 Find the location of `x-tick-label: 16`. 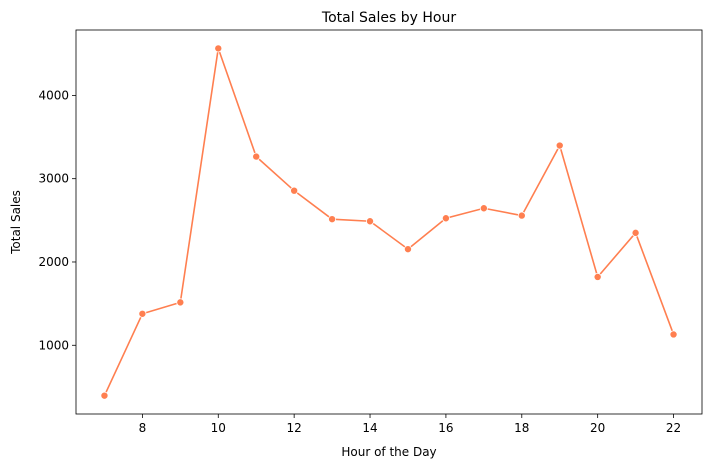

x-tick-label: 16 is located at coordinates (445, 428).